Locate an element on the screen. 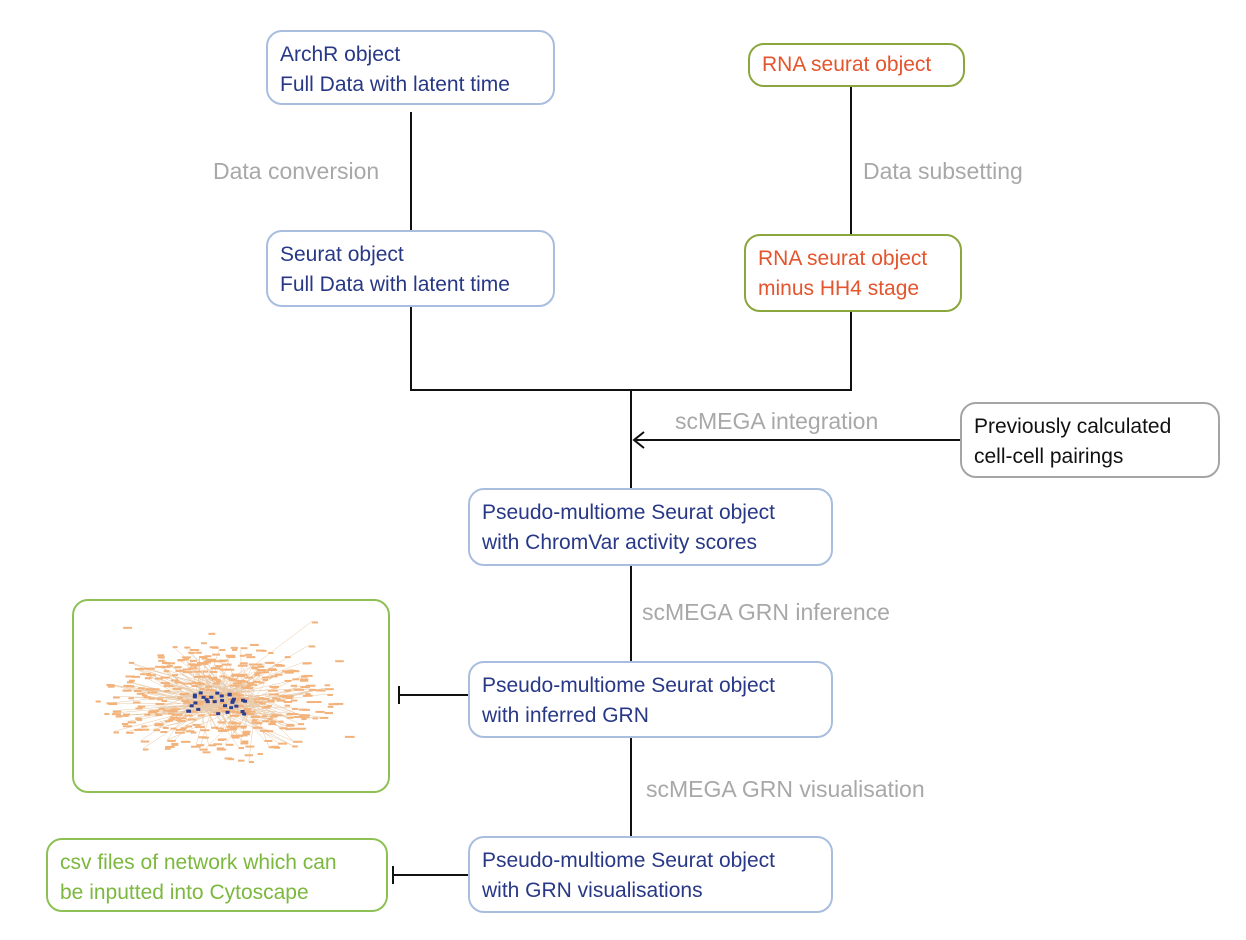 The height and width of the screenshot is (940, 1246). grn-network-panel is located at coordinates (231, 696).